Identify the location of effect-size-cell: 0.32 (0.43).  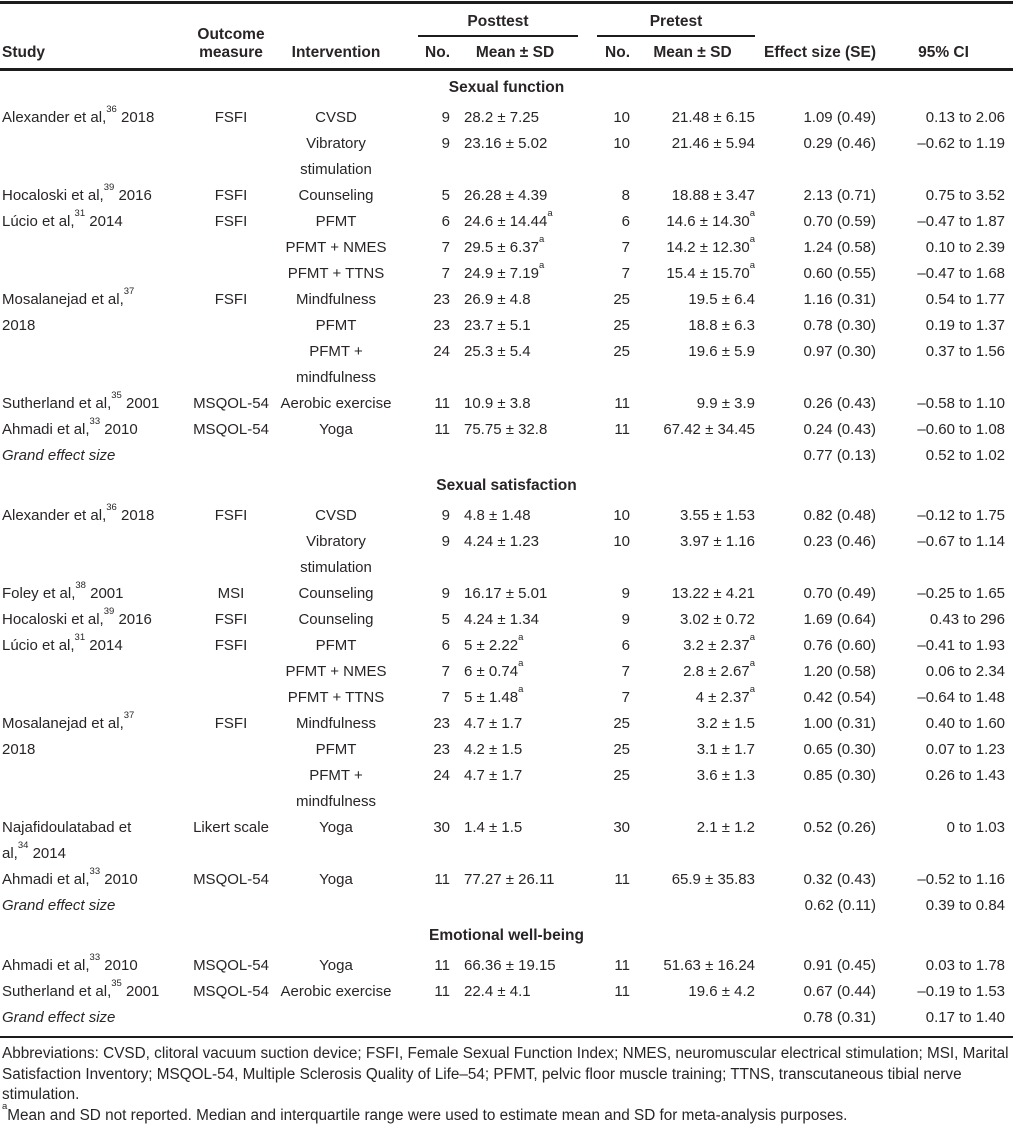
(839, 879).